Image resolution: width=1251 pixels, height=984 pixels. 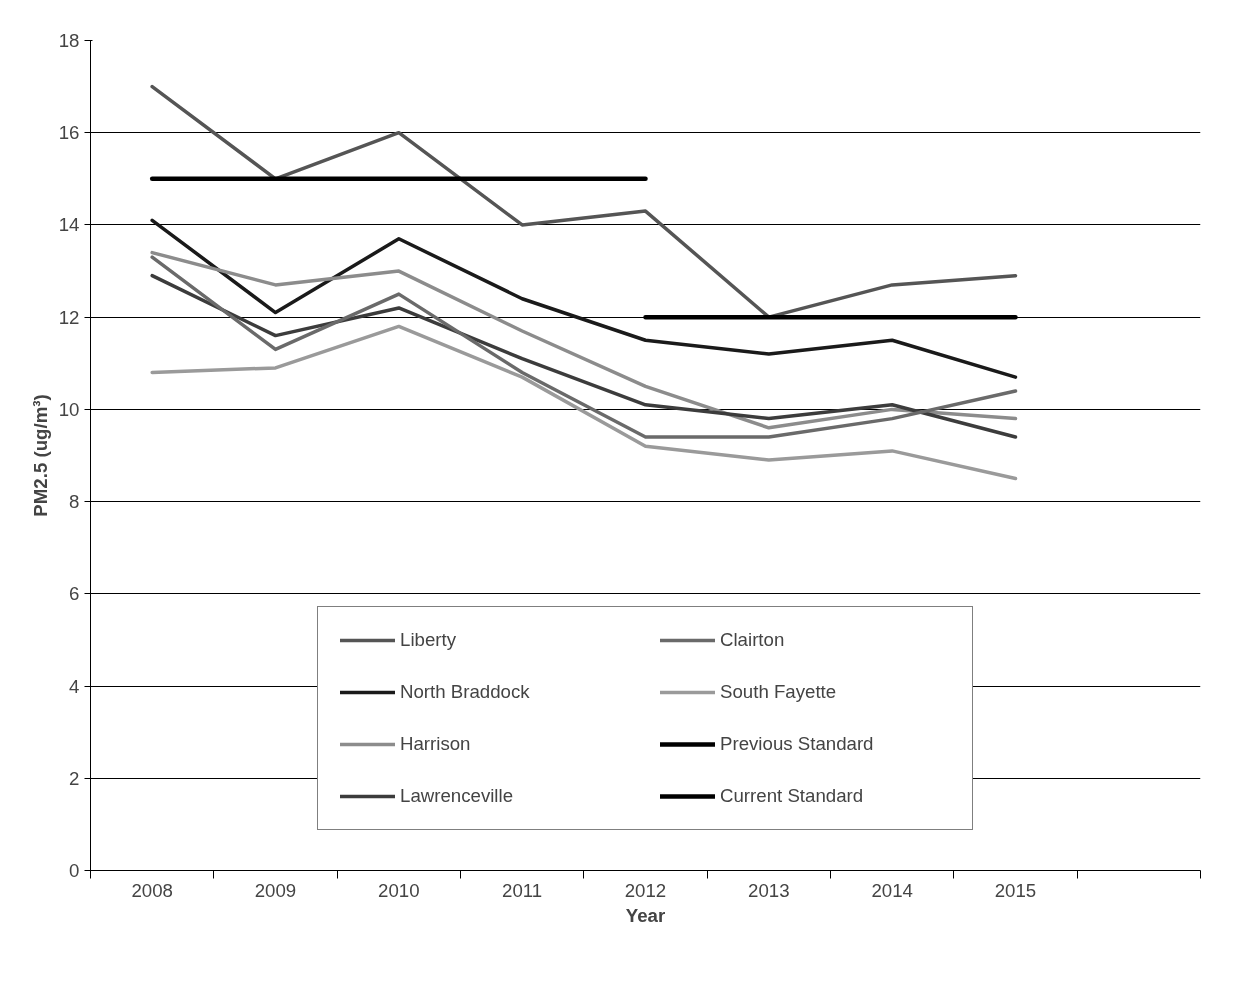 What do you see at coordinates (275, 890) in the screenshot?
I see `x-tick-label: 2009` at bounding box center [275, 890].